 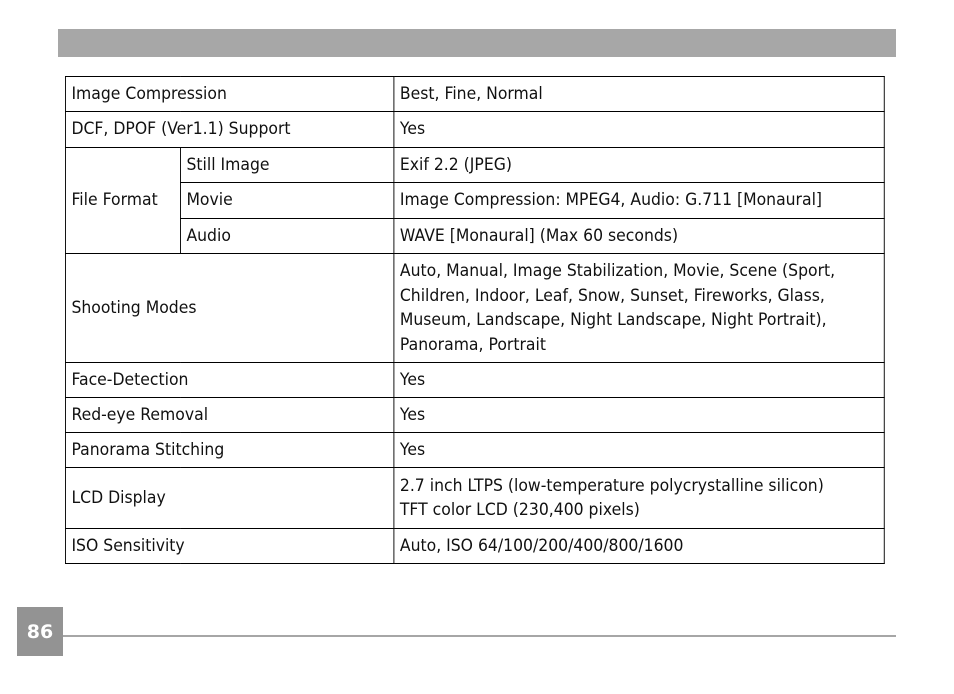 What do you see at coordinates (639, 236) in the screenshot?
I see `row-value: WAVE [Monaural] (Max 60 seconds)` at bounding box center [639, 236].